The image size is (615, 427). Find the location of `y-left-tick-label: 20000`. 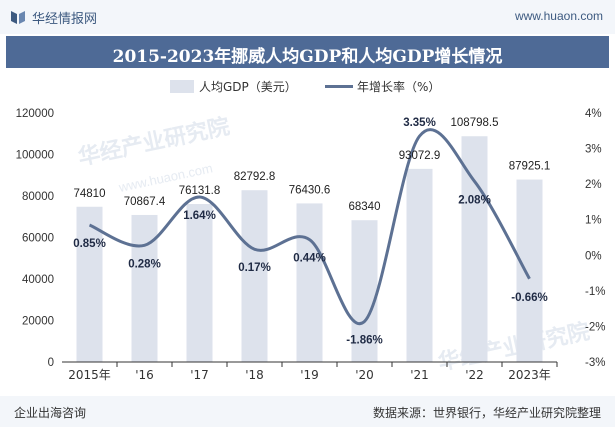

y-left-tick-label: 20000 is located at coordinates (38, 322).